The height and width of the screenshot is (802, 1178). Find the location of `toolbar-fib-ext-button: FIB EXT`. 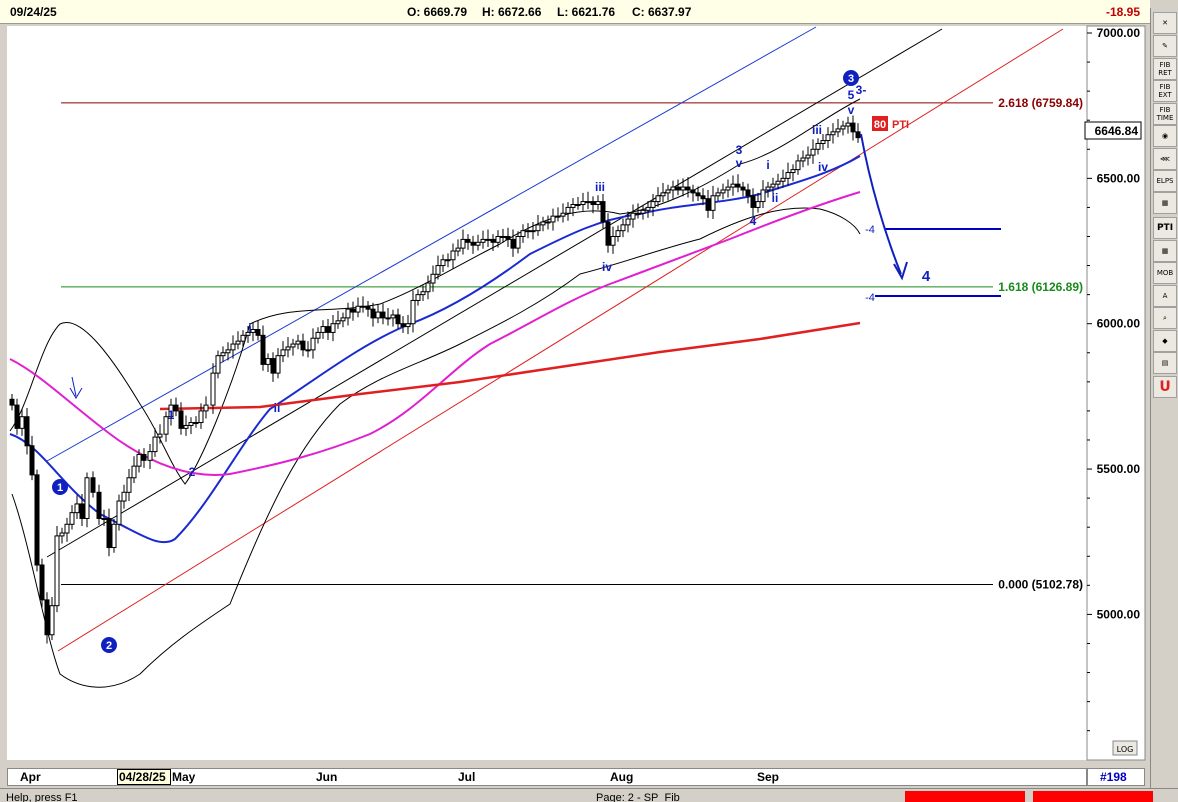

toolbar-fib-ext-button: FIB EXT is located at coordinates (1165, 91).